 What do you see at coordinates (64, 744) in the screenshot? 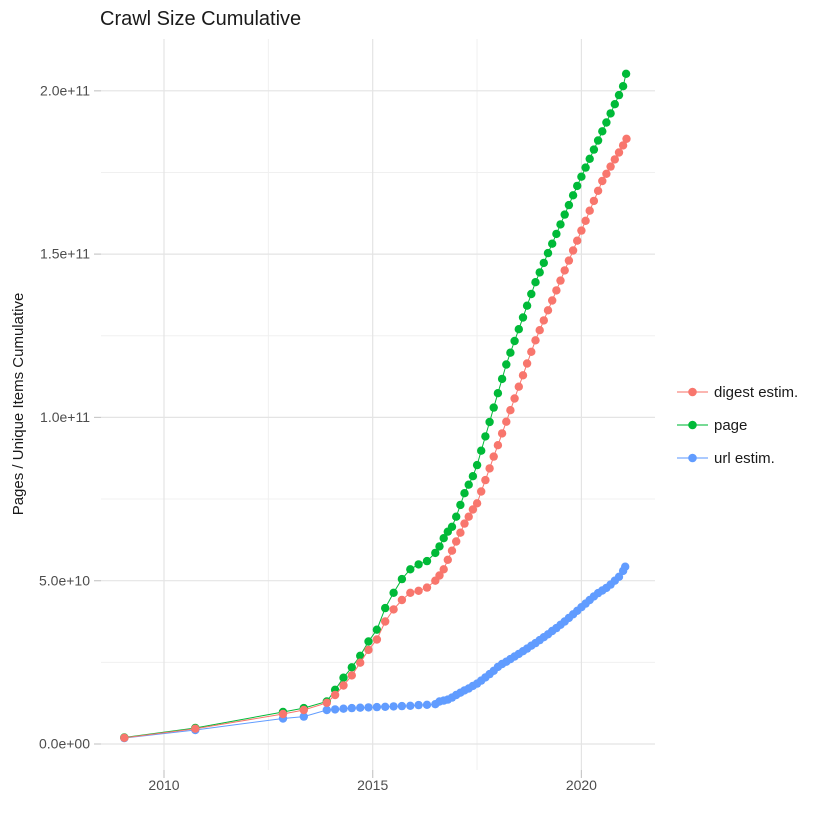
I see `y-tick-label-0: 0.0e+00` at bounding box center [64, 744].